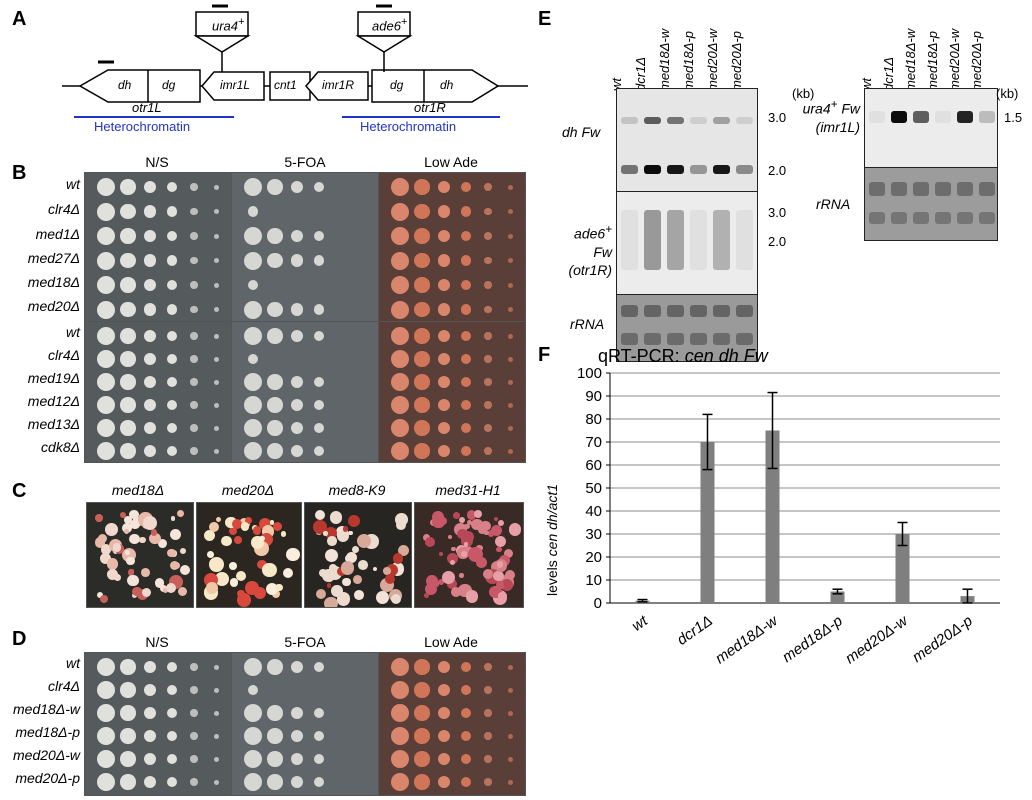 This screenshot has width=1032, height=800. I want to click on b-row-label: med27Δ, so click(53, 258).